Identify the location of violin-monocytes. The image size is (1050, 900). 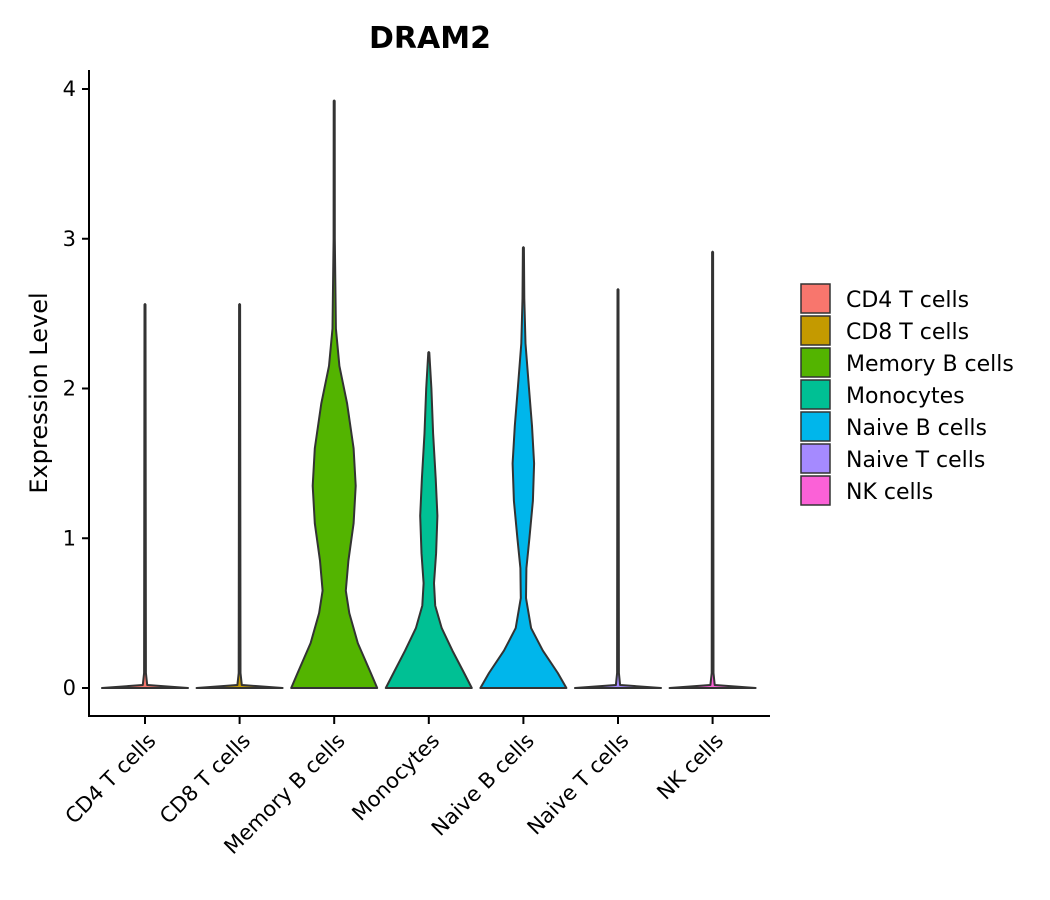
(428, 520).